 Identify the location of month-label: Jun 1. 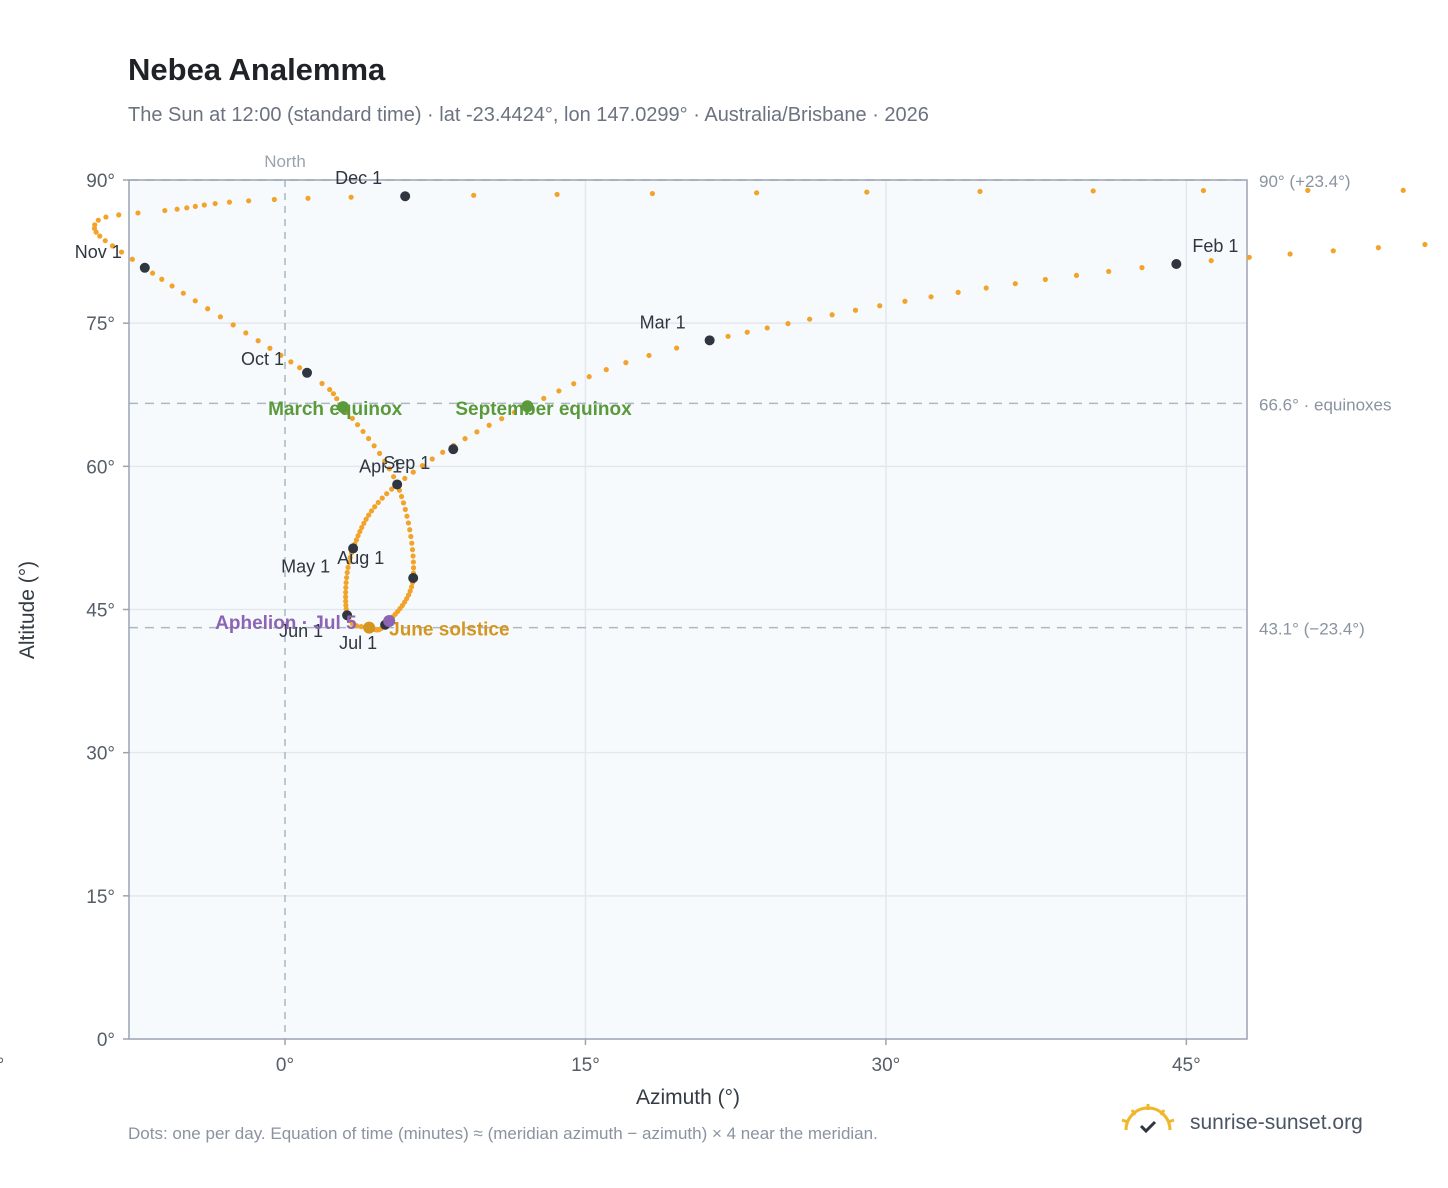
(301, 631).